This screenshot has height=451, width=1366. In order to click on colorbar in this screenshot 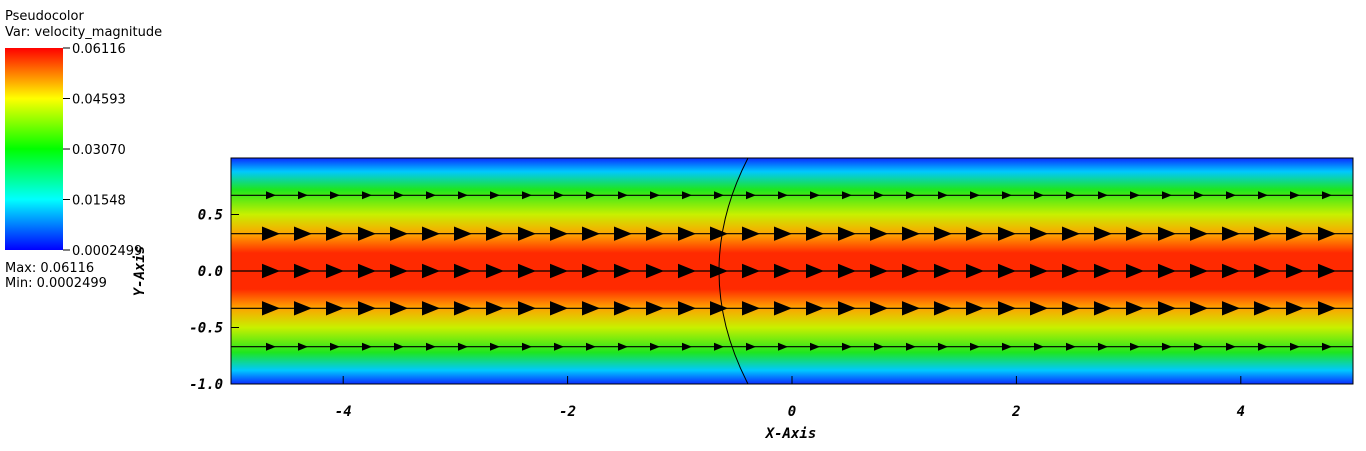, I will do `click(34, 149)`.